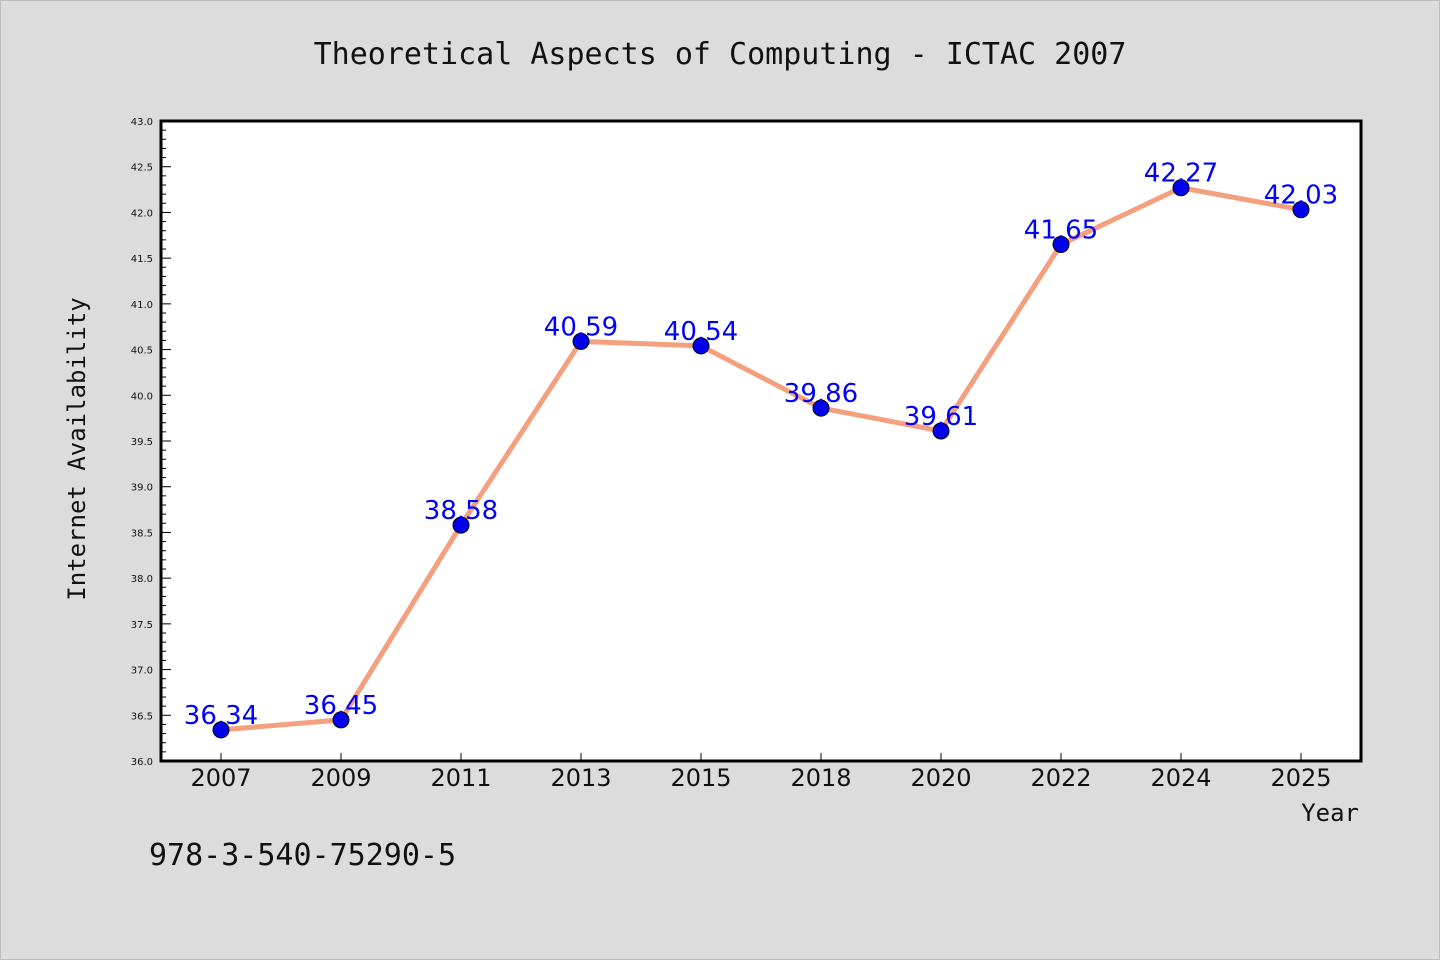 This screenshot has width=1440, height=960. What do you see at coordinates (580, 778) in the screenshot?
I see `x-tick-label: 2013` at bounding box center [580, 778].